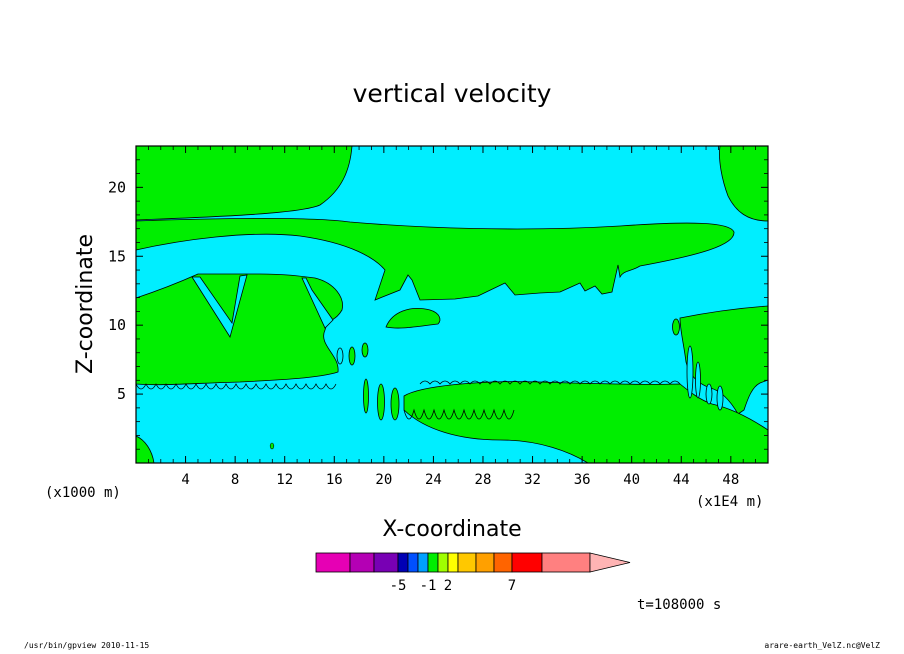 The image size is (904, 654). I want to click on y-tick-label-3: 20, so click(117, 187).